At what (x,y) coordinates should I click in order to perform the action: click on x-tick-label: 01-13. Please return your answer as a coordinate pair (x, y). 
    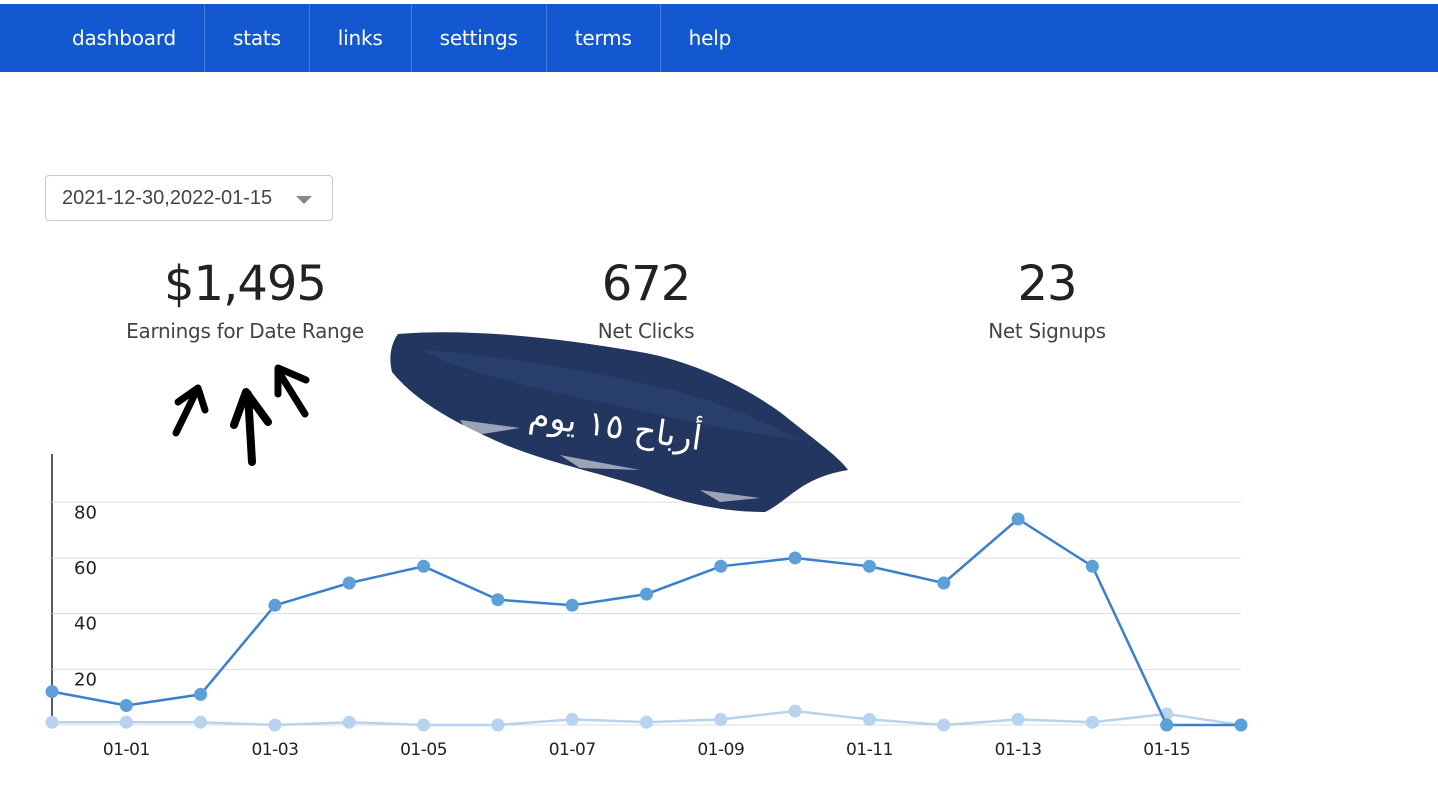
    Looking at the image, I should click on (1018, 750).